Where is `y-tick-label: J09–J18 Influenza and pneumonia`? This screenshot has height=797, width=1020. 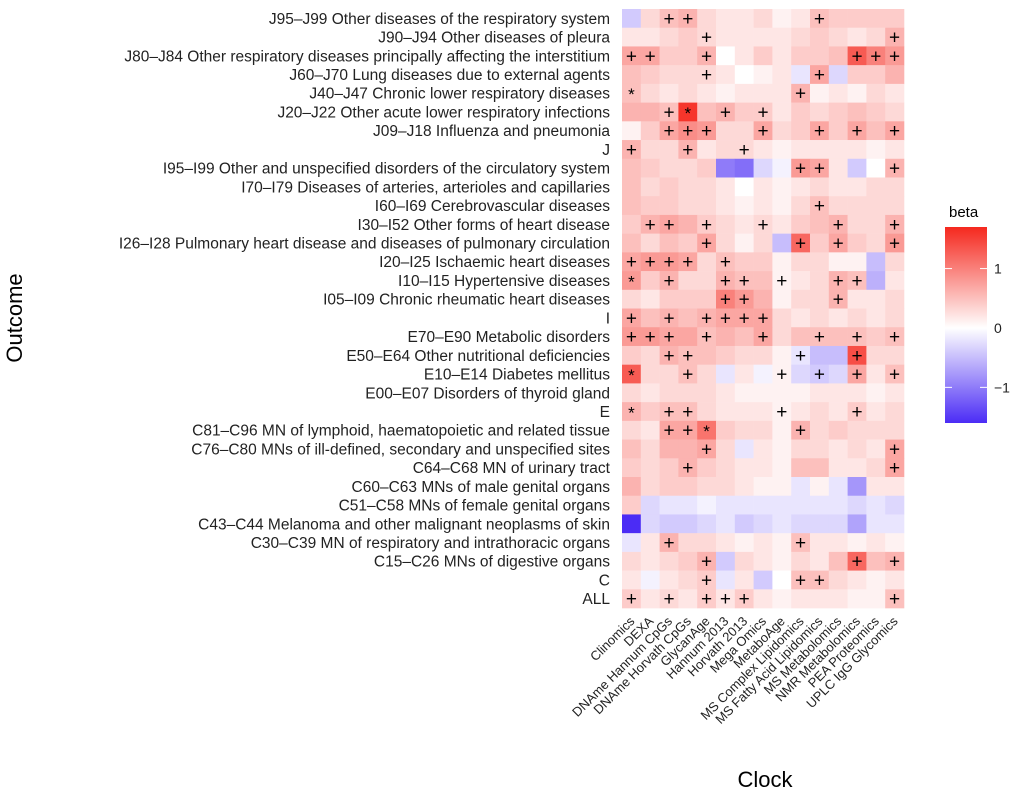
y-tick-label: J09–J18 Influenza and pneumonia is located at coordinates (491, 131).